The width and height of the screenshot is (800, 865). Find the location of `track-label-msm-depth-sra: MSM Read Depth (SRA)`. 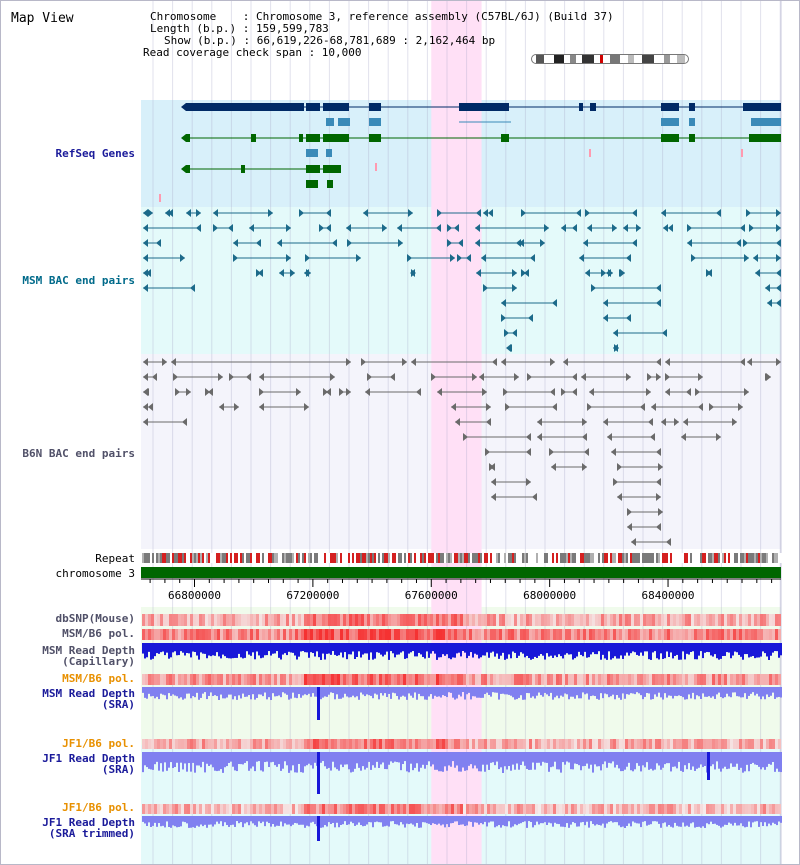

track-label-msm-depth-sra: MSM Read Depth (SRA) is located at coordinates (68, 699).